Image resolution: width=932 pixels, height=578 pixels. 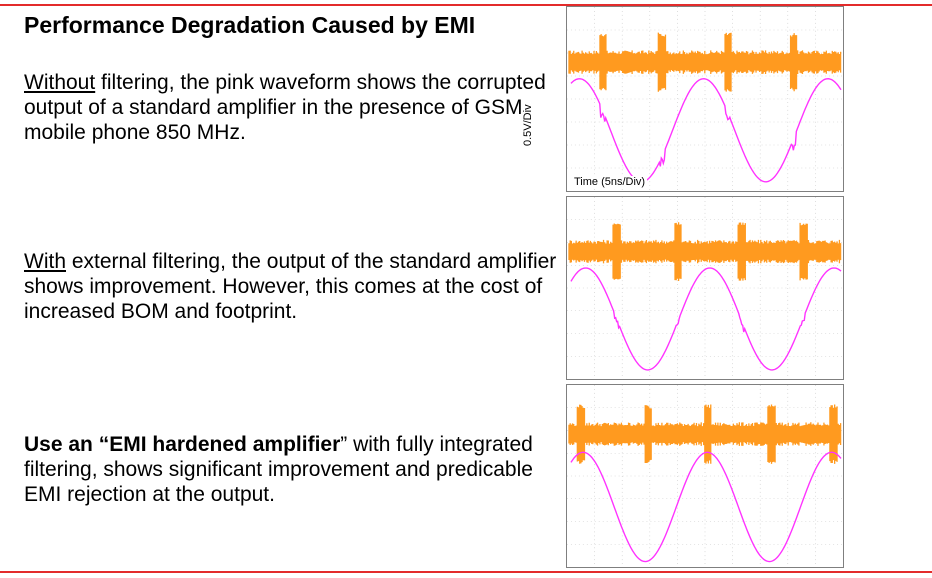 What do you see at coordinates (45, 261) in the screenshot?
I see `paragraph-lead-with: With` at bounding box center [45, 261].